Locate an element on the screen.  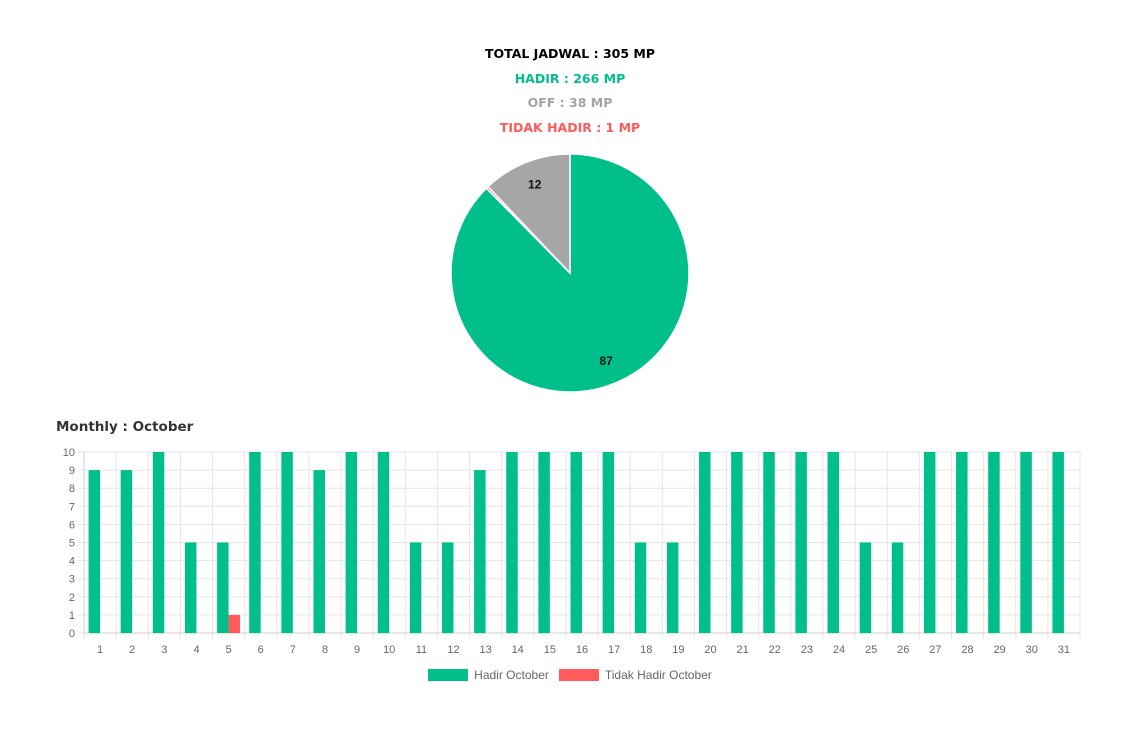
x-tick-label: 17 is located at coordinates (614, 650).